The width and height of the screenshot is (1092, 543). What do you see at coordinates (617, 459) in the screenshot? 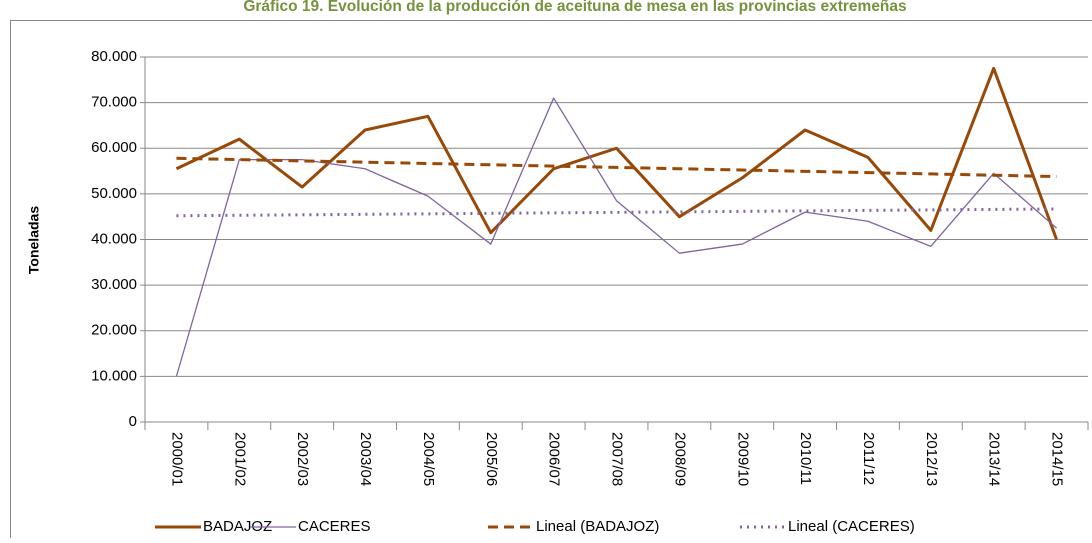
I see `x-tick-label: 2007/08` at bounding box center [617, 459].